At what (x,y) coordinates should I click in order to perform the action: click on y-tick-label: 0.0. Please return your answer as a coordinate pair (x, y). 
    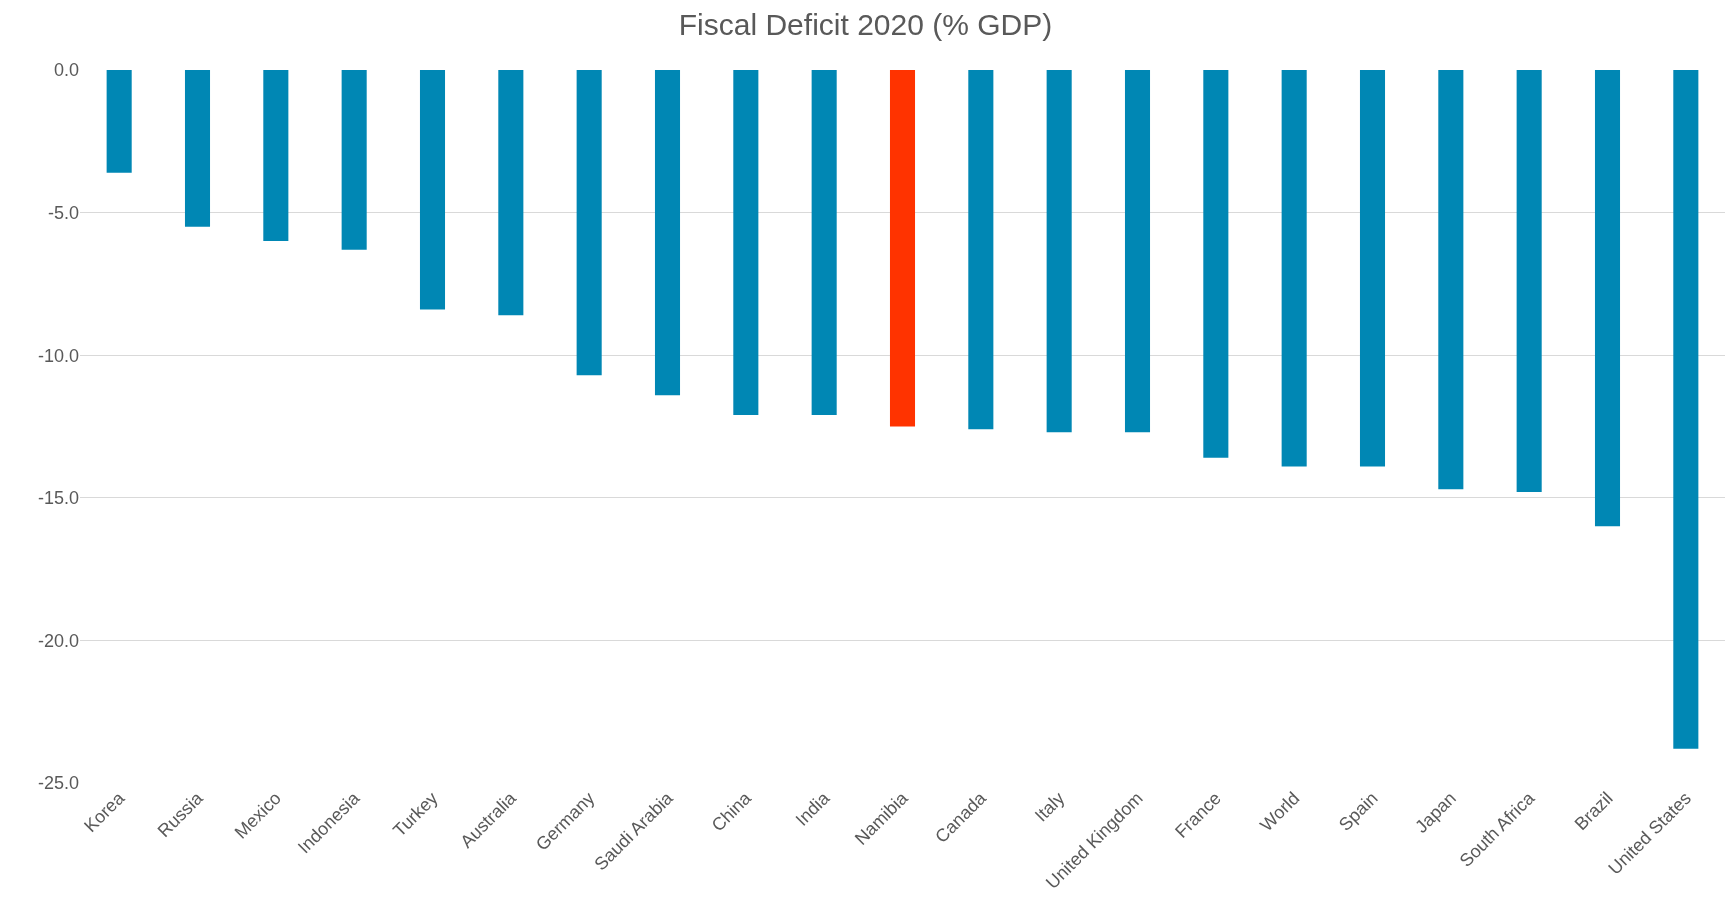
    Looking at the image, I should click on (66, 70).